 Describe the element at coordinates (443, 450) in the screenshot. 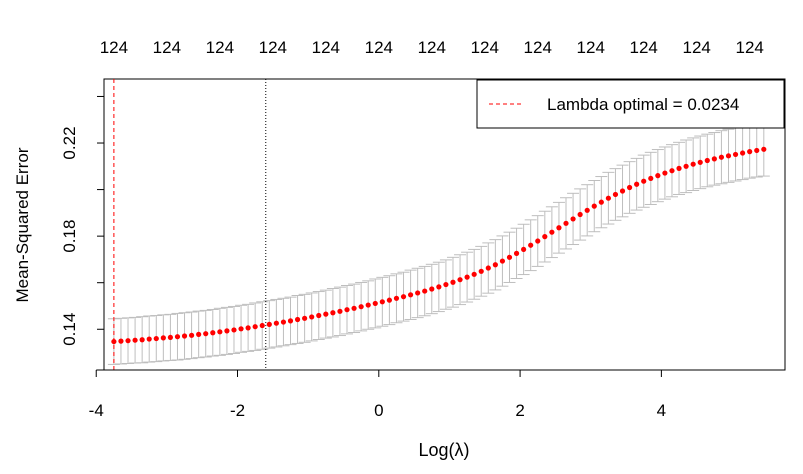

I see `x-axis-label: Log(λ)` at that location.